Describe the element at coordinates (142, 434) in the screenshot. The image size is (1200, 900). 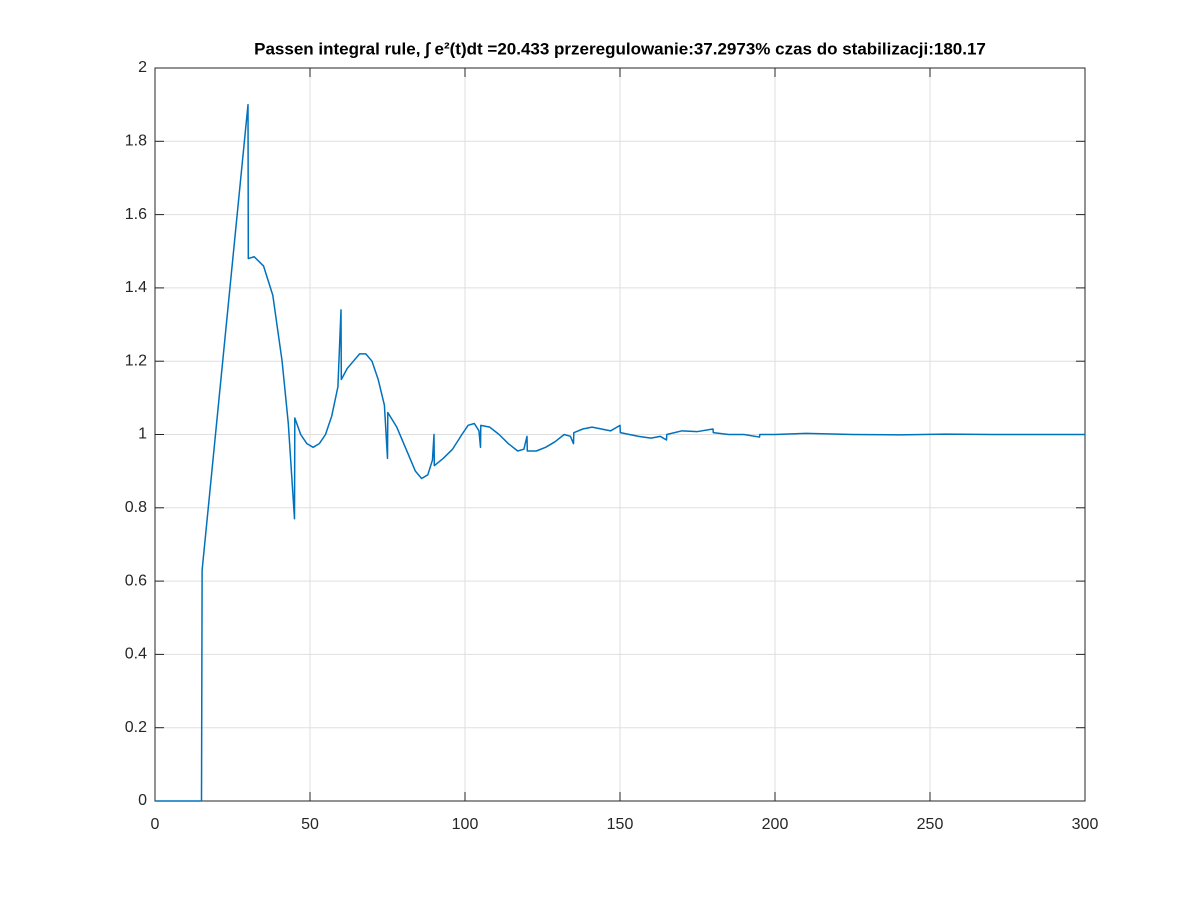
I see `y-tick-label: 1` at that location.